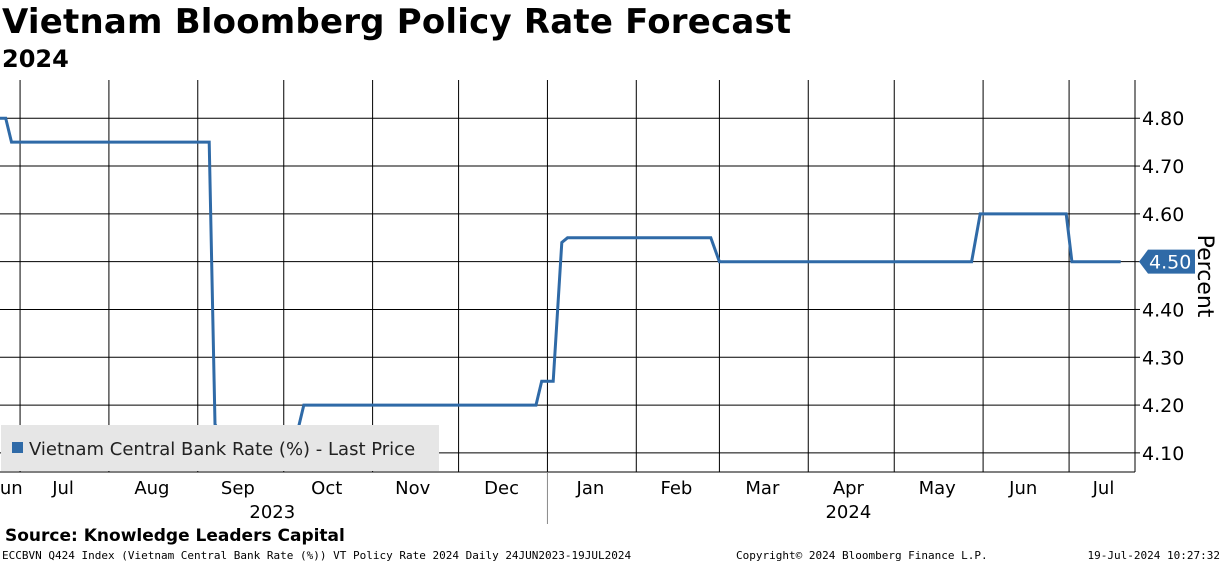 This screenshot has width=1224, height=566. I want to click on x-month-label: Nov, so click(412, 488).